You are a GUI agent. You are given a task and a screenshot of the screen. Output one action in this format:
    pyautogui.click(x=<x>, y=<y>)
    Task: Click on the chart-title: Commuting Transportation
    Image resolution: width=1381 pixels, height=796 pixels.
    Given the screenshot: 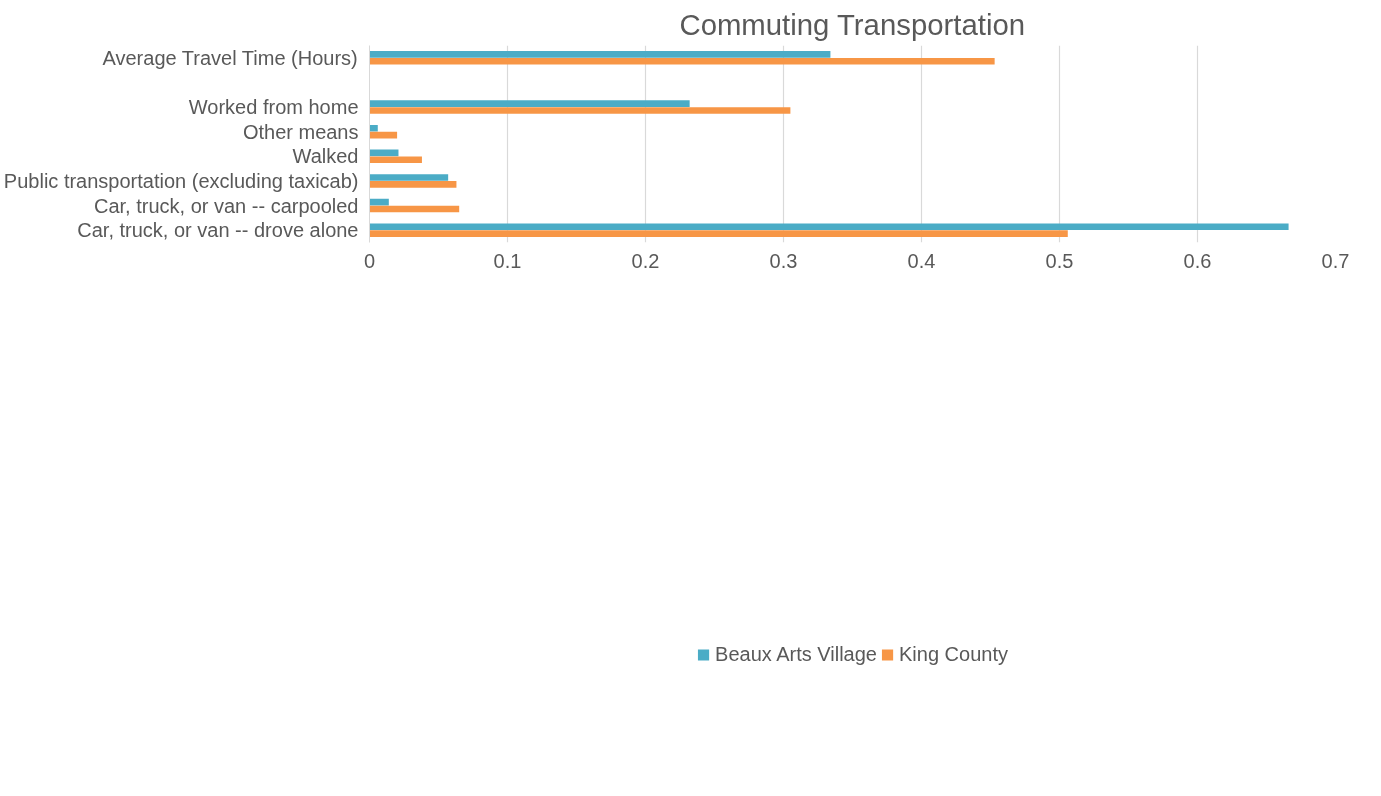 What is the action you would take?
    pyautogui.click(x=852, y=24)
    